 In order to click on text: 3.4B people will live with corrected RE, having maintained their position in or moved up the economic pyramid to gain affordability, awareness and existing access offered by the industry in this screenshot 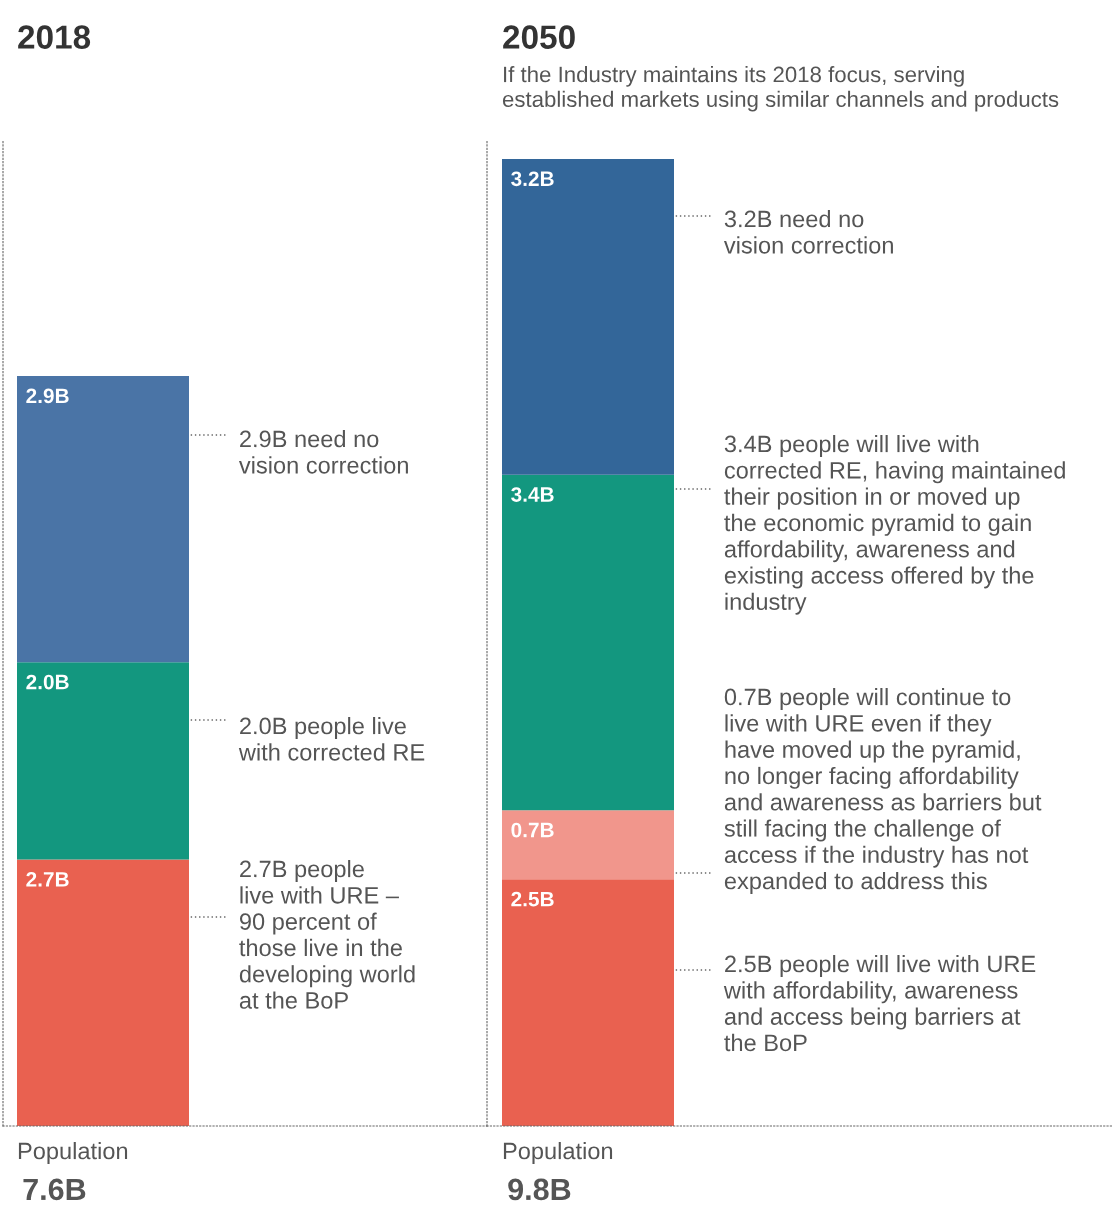, I will do `click(894, 525)`.